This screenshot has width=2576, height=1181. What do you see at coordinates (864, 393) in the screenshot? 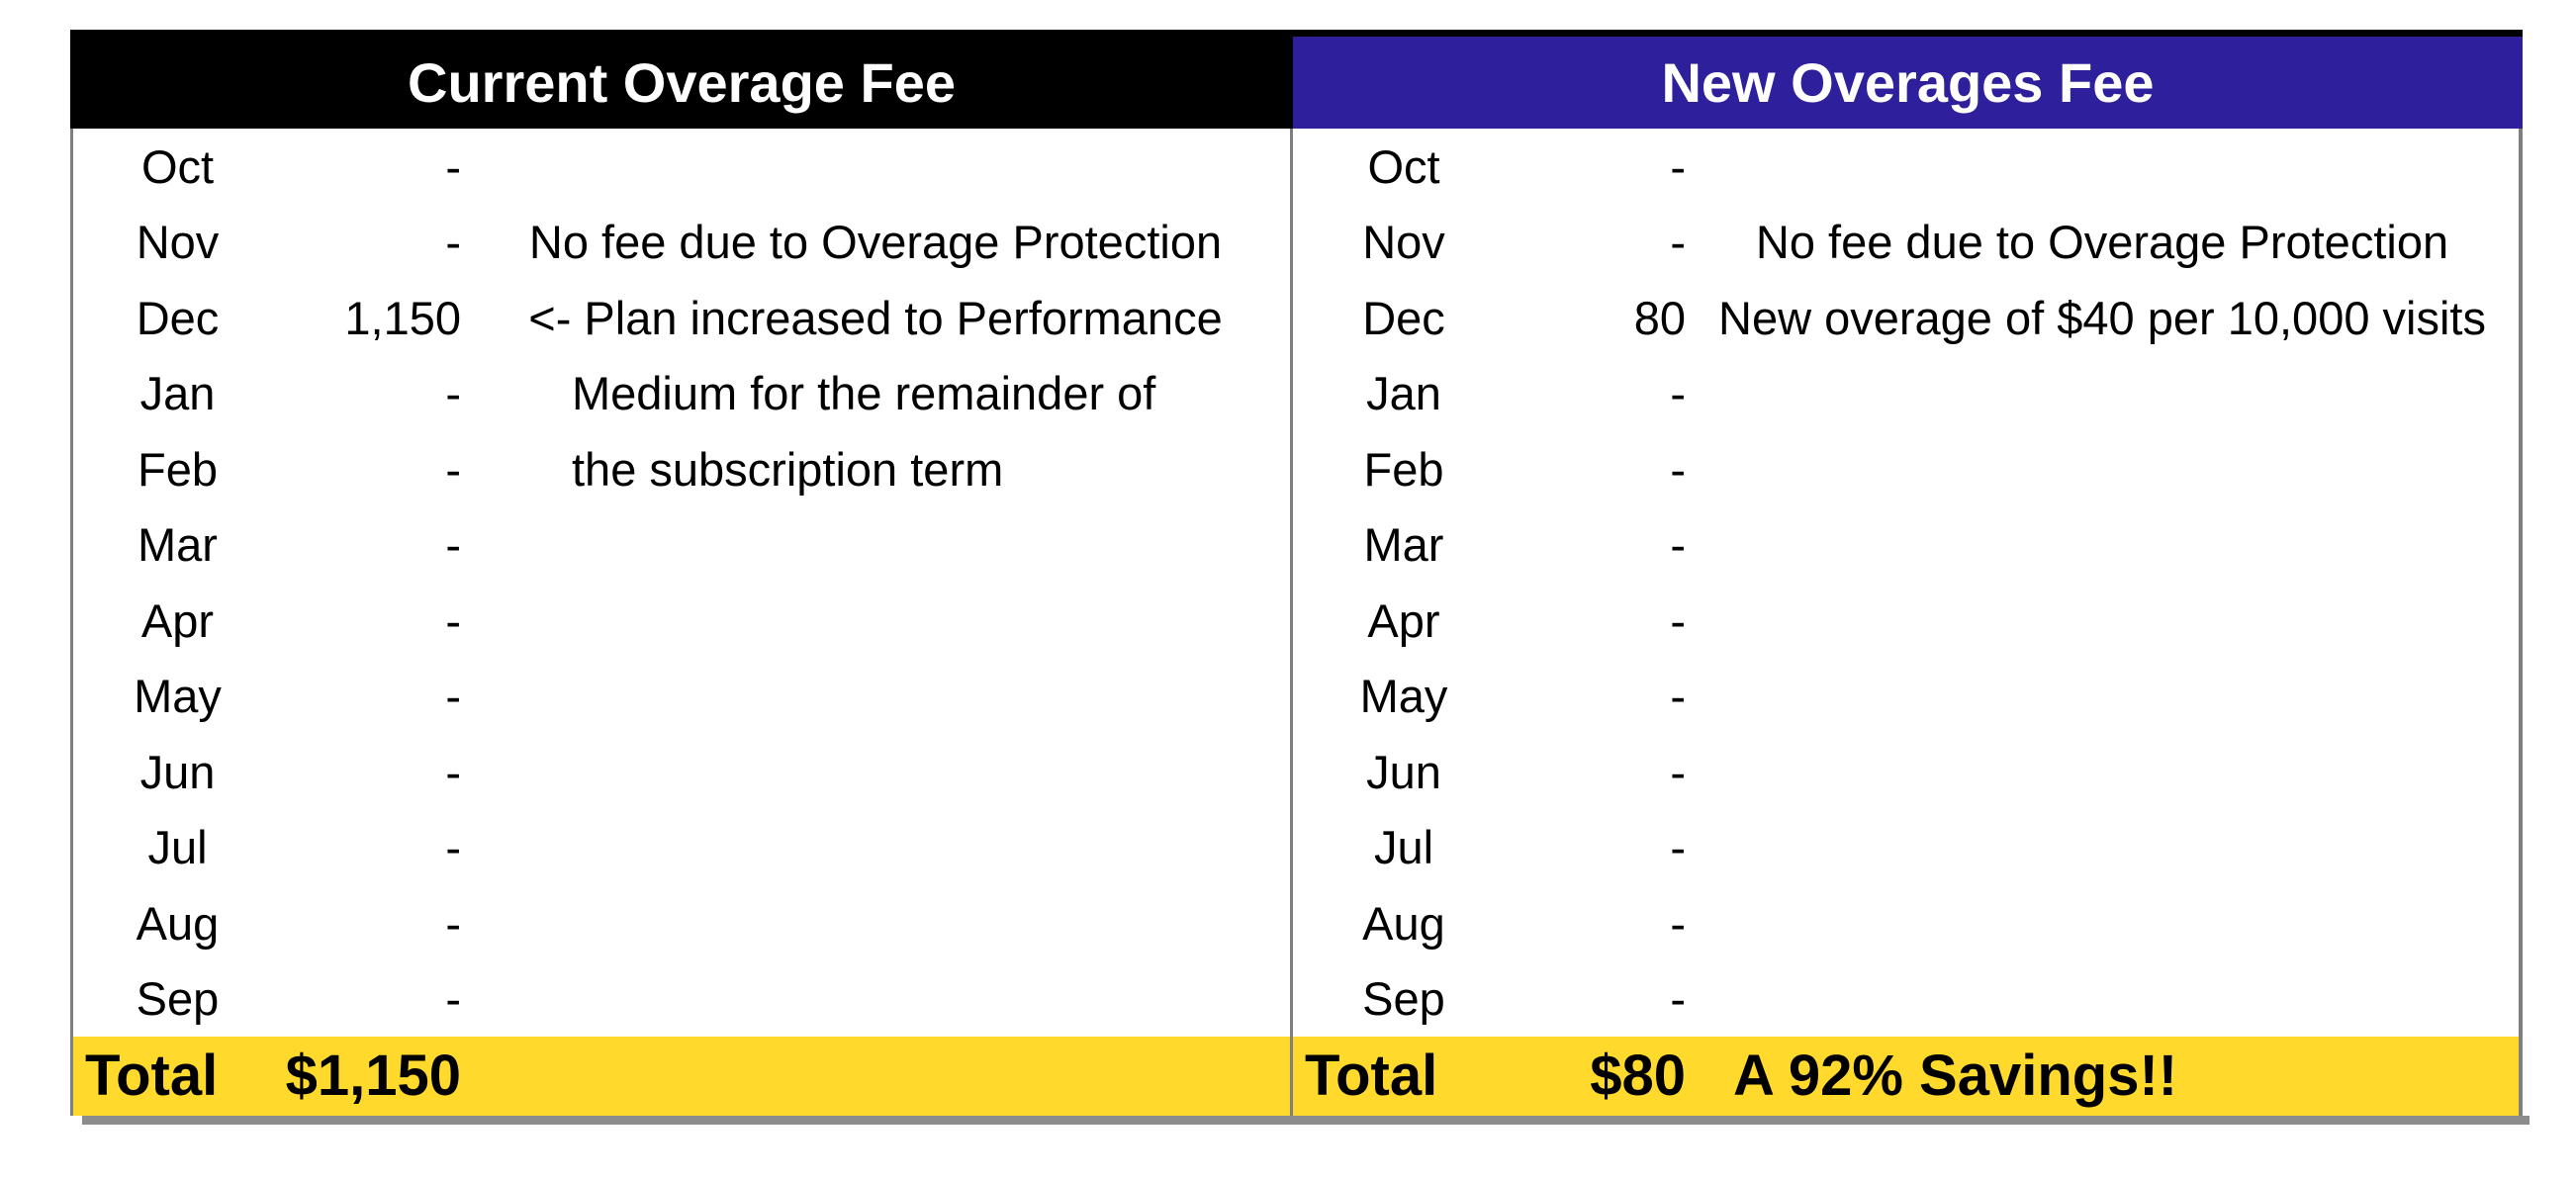
I see `note-cell: Medium for the remainder of` at bounding box center [864, 393].